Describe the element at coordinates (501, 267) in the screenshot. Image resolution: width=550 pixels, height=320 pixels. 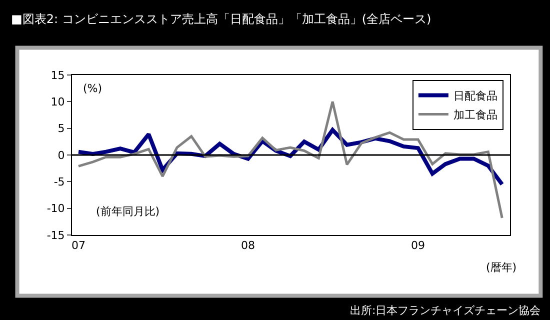
I see `text: (暦年)` at that location.